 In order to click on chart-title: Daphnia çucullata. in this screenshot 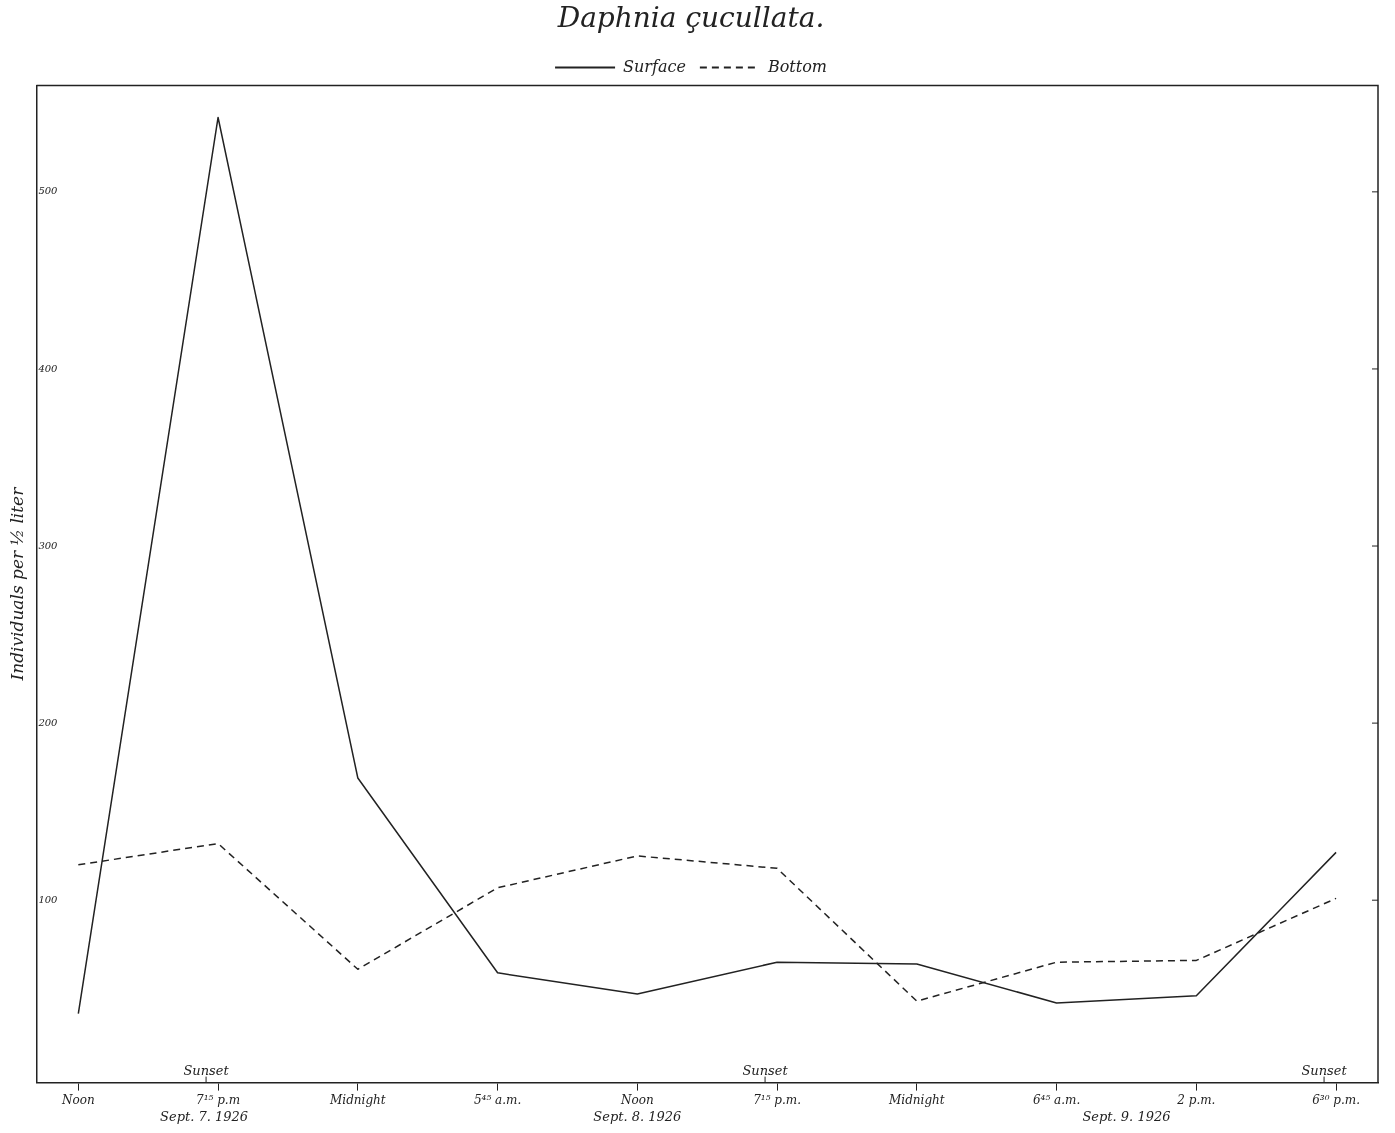, I will do `click(690, 18)`.